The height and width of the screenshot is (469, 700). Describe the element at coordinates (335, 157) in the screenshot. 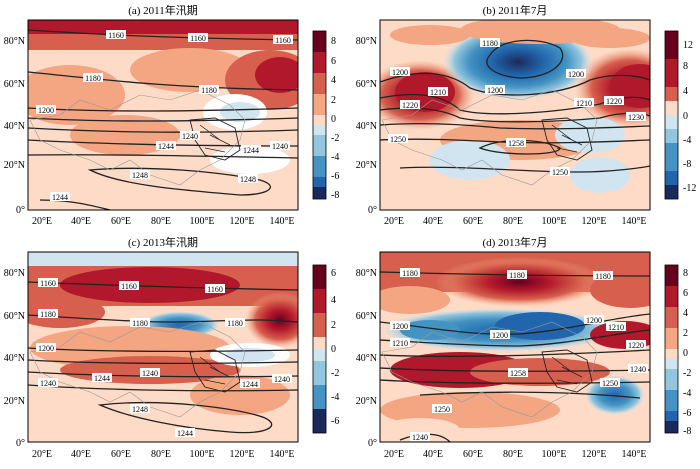

I see `colorbar-tick: -4` at that location.